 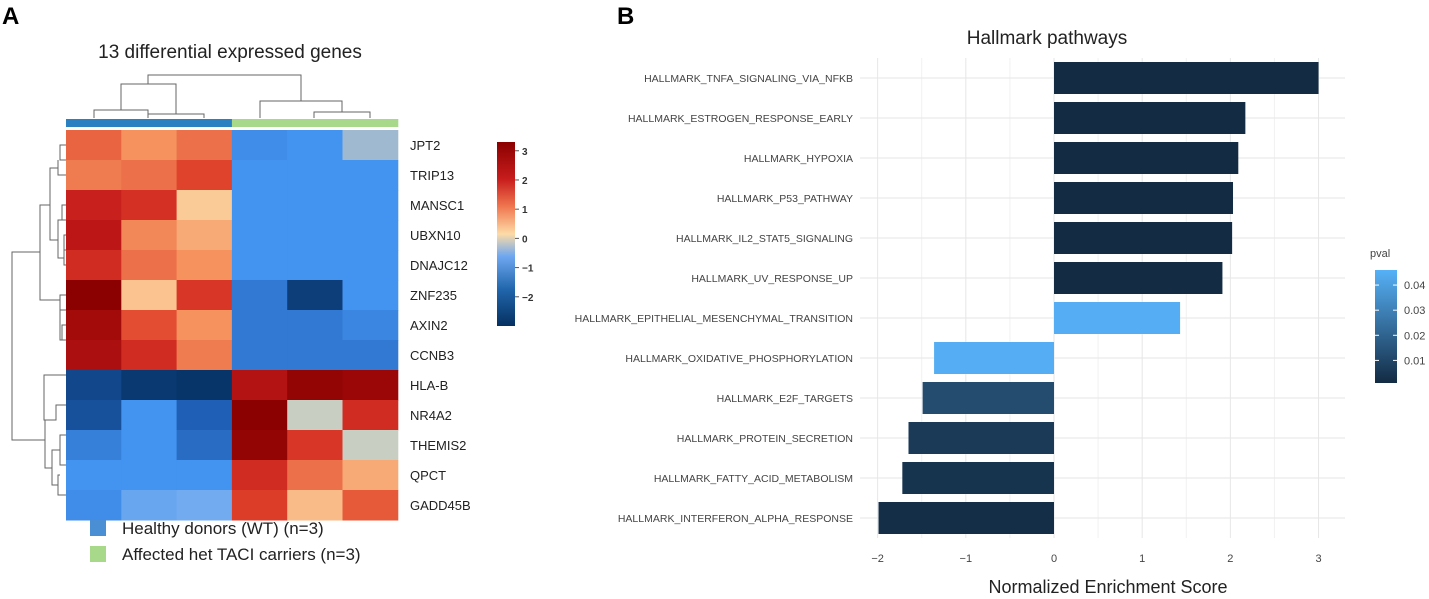 What do you see at coordinates (528, 269) in the screenshot?
I see `colorbar-tick-label: −1` at bounding box center [528, 269].